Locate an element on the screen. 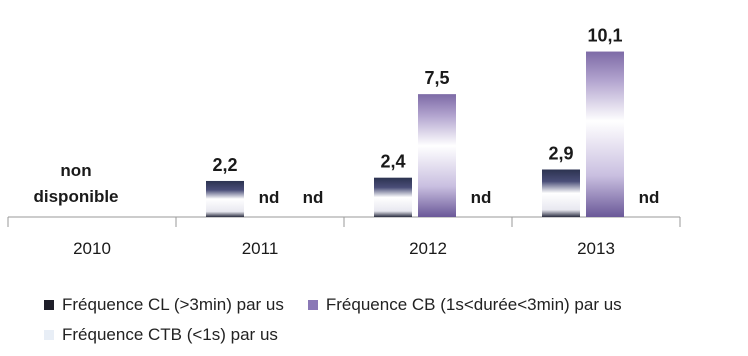 This screenshot has height=356, width=748. legend-label-cl: Fréquence CL (>3min) par us is located at coordinates (173, 304).